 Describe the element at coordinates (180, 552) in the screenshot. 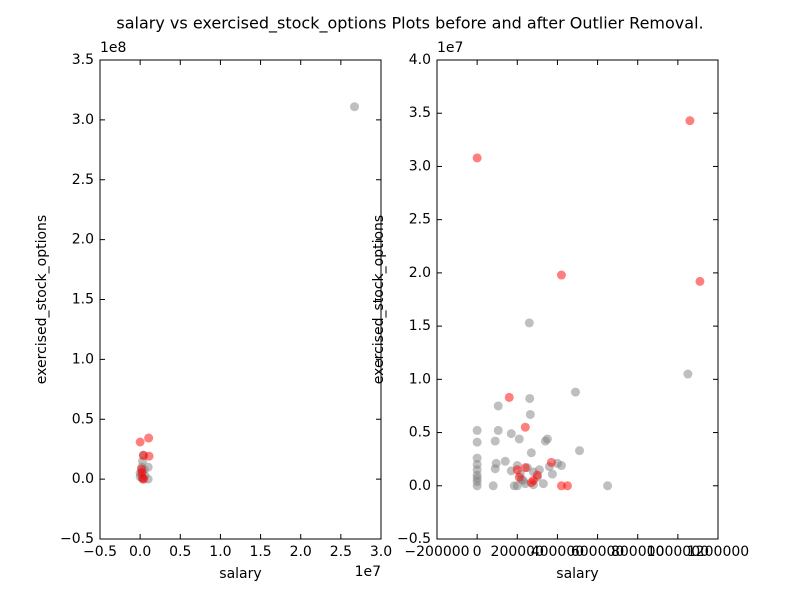

I see `x-tick-label: 0.5` at that location.